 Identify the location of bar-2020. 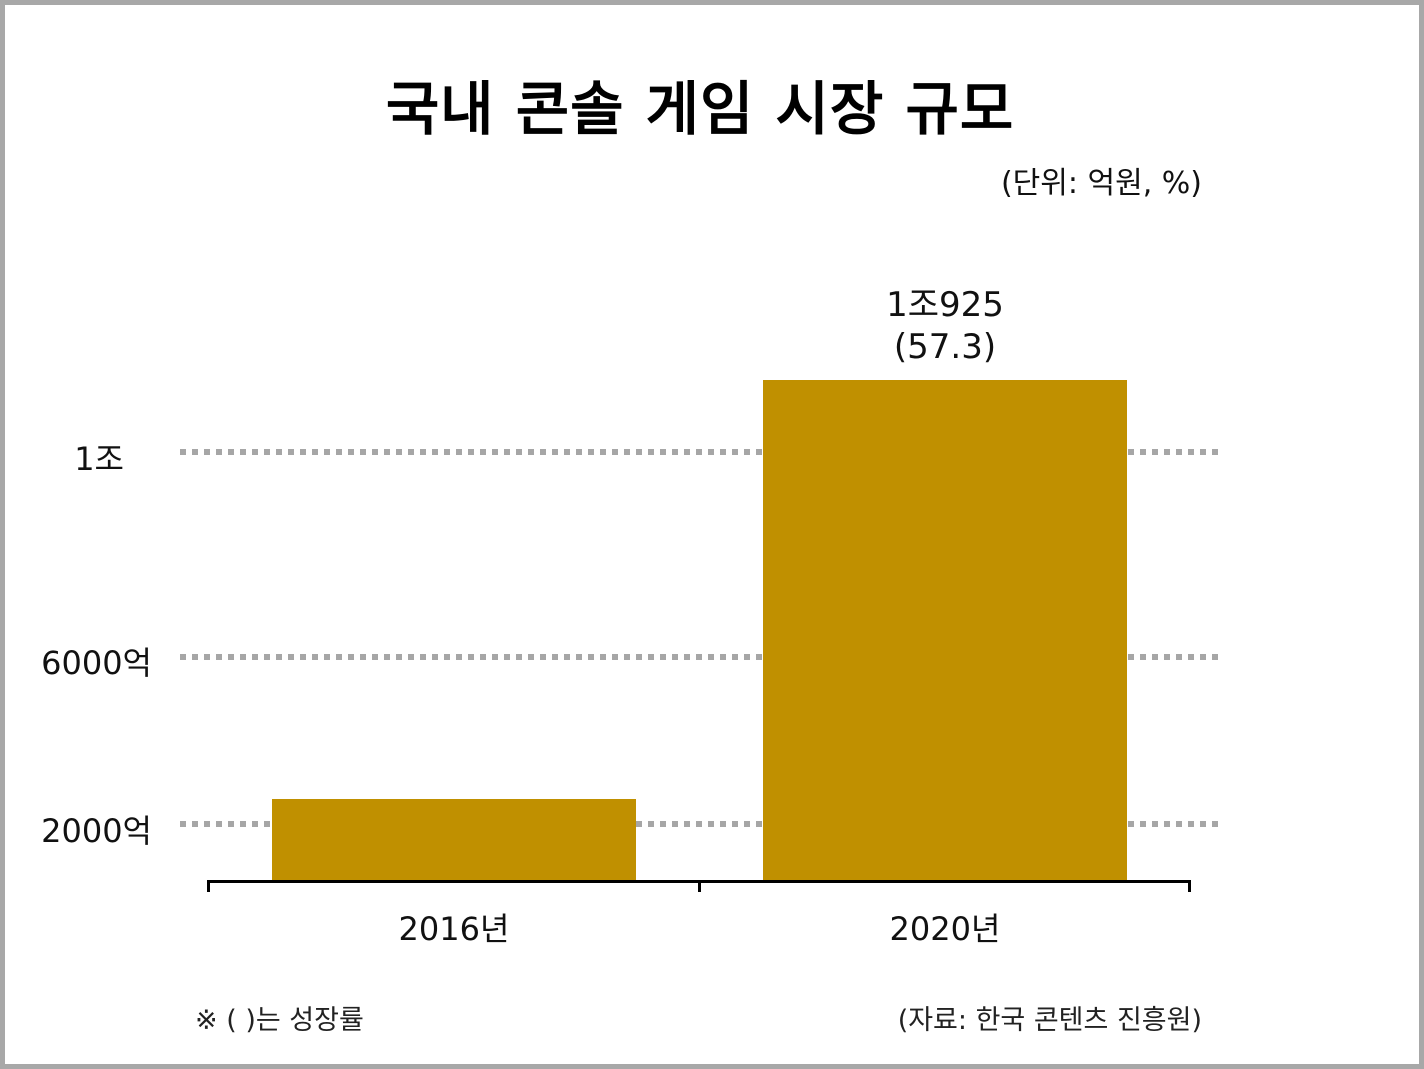
(945, 630).